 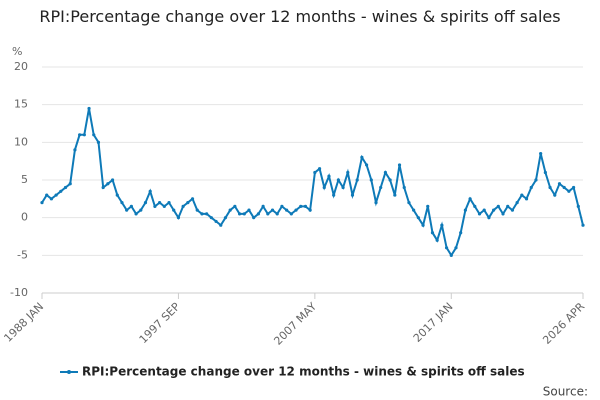 What do you see at coordinates (563, 323) in the screenshot?
I see `x-tick-label: 2026 APR` at bounding box center [563, 323].